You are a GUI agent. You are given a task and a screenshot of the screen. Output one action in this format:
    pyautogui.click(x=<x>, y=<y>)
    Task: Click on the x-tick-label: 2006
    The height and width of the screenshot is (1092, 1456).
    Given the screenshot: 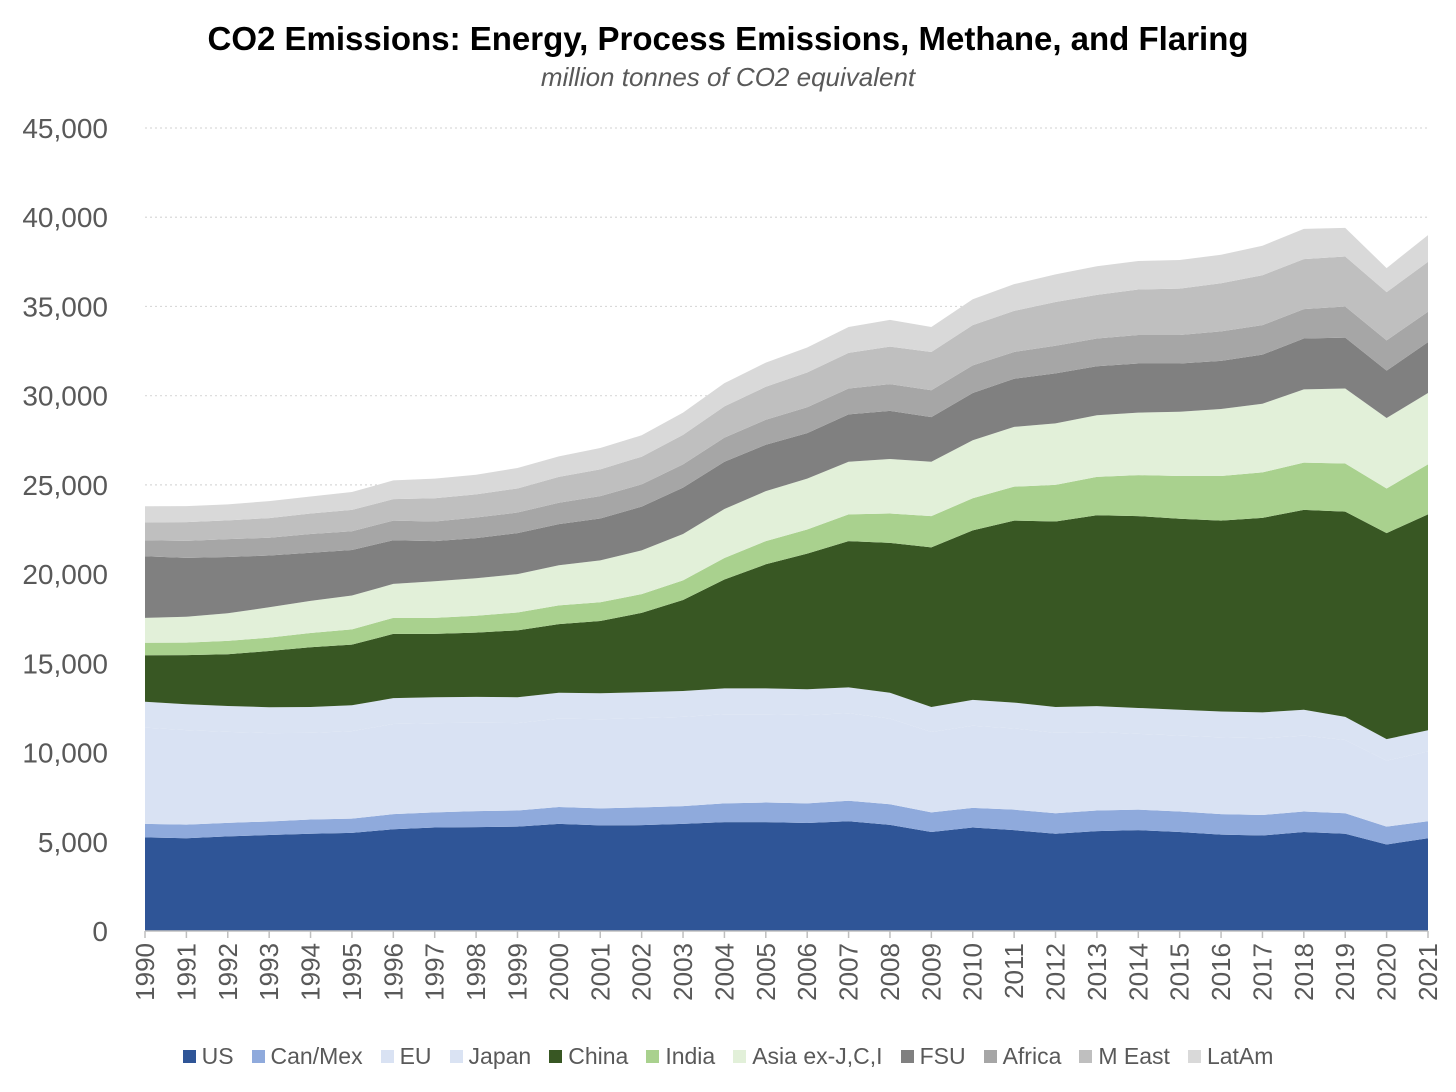 What is the action you would take?
    pyautogui.click(x=807, y=972)
    